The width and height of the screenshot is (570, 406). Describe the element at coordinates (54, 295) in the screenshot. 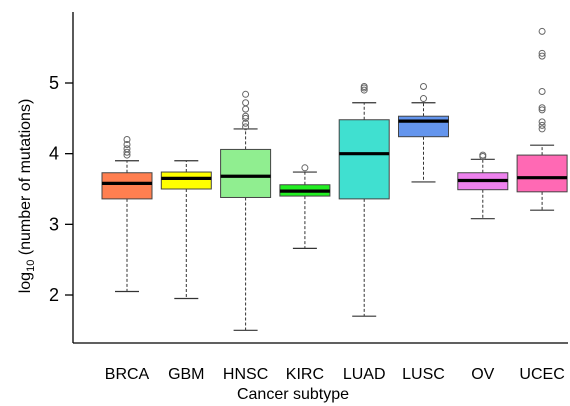

I see `y-tick-label: 2` at that location.